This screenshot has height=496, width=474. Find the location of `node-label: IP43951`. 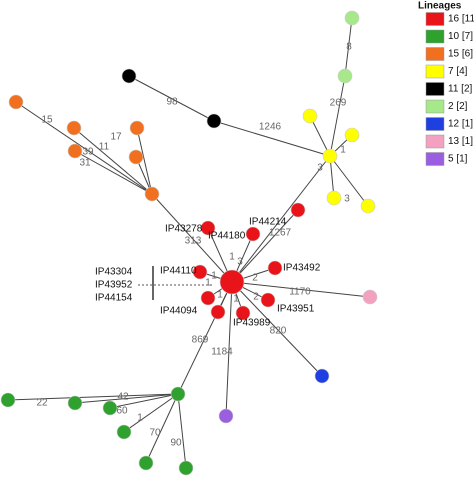

node-label: IP43951 is located at coordinates (296, 309).